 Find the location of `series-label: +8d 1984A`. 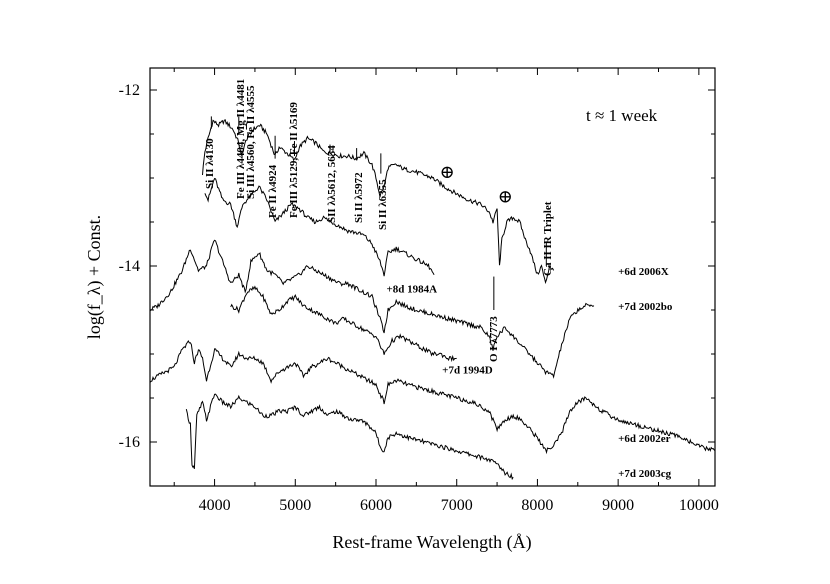

series-label: +8d 1984A is located at coordinates (411, 289).